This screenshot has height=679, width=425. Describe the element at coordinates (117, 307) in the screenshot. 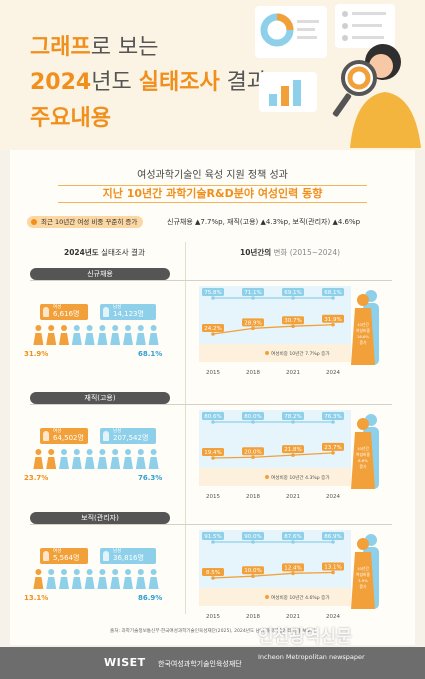

I see `male-label: 남성` at that location.